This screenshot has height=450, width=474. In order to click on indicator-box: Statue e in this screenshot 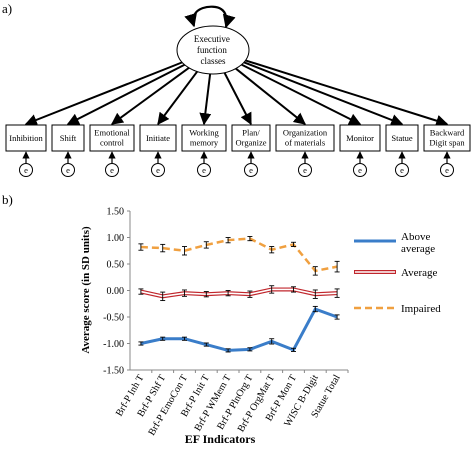, I will do `click(331, 119)`.